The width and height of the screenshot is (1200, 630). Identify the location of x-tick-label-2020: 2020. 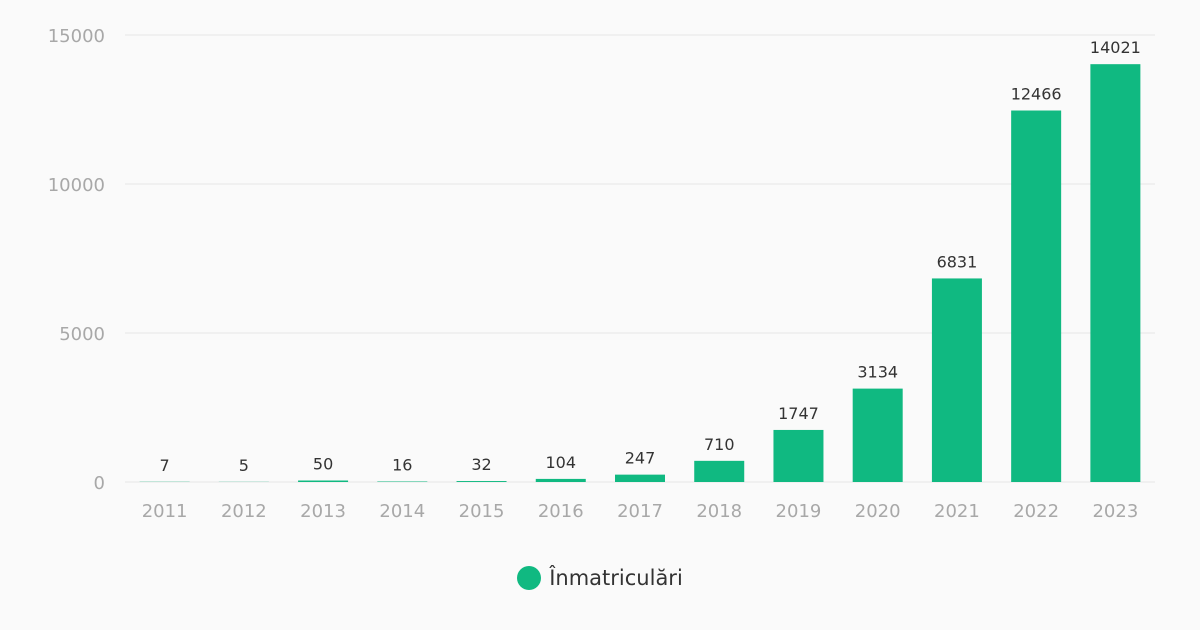
(878, 511).